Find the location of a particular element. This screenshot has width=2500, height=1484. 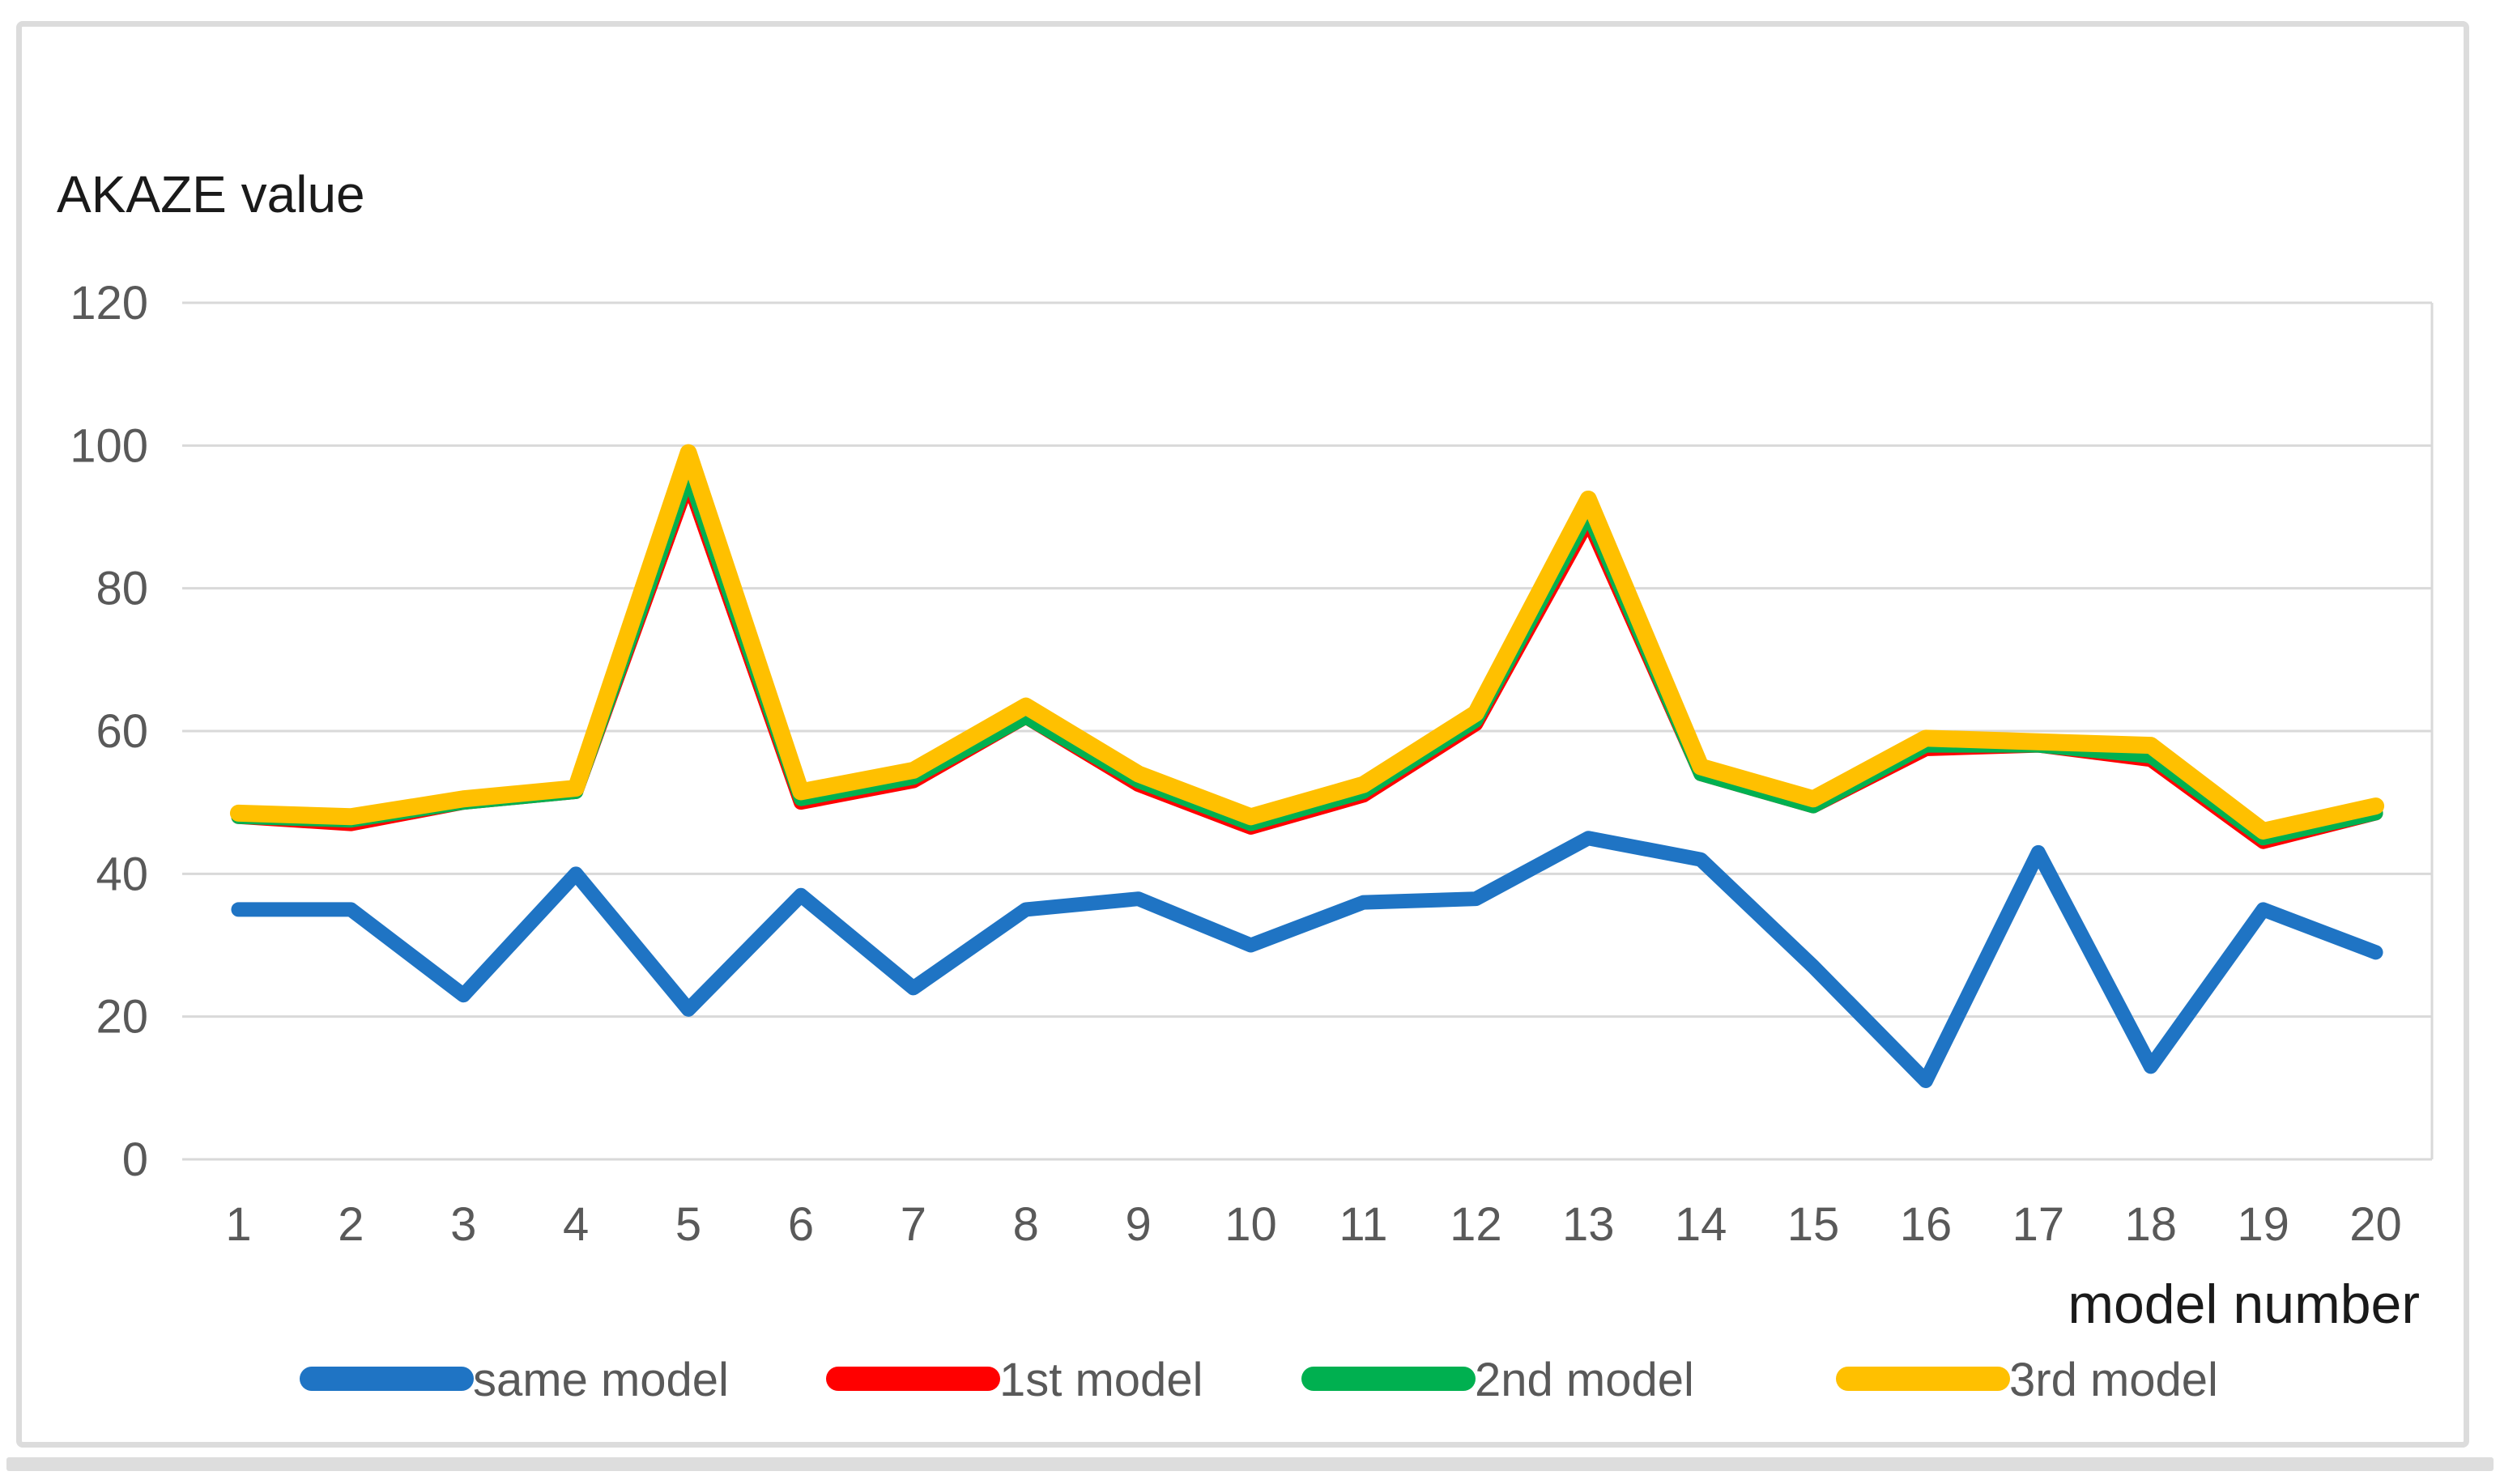

legend-label-same-model: same model is located at coordinates (601, 1380).